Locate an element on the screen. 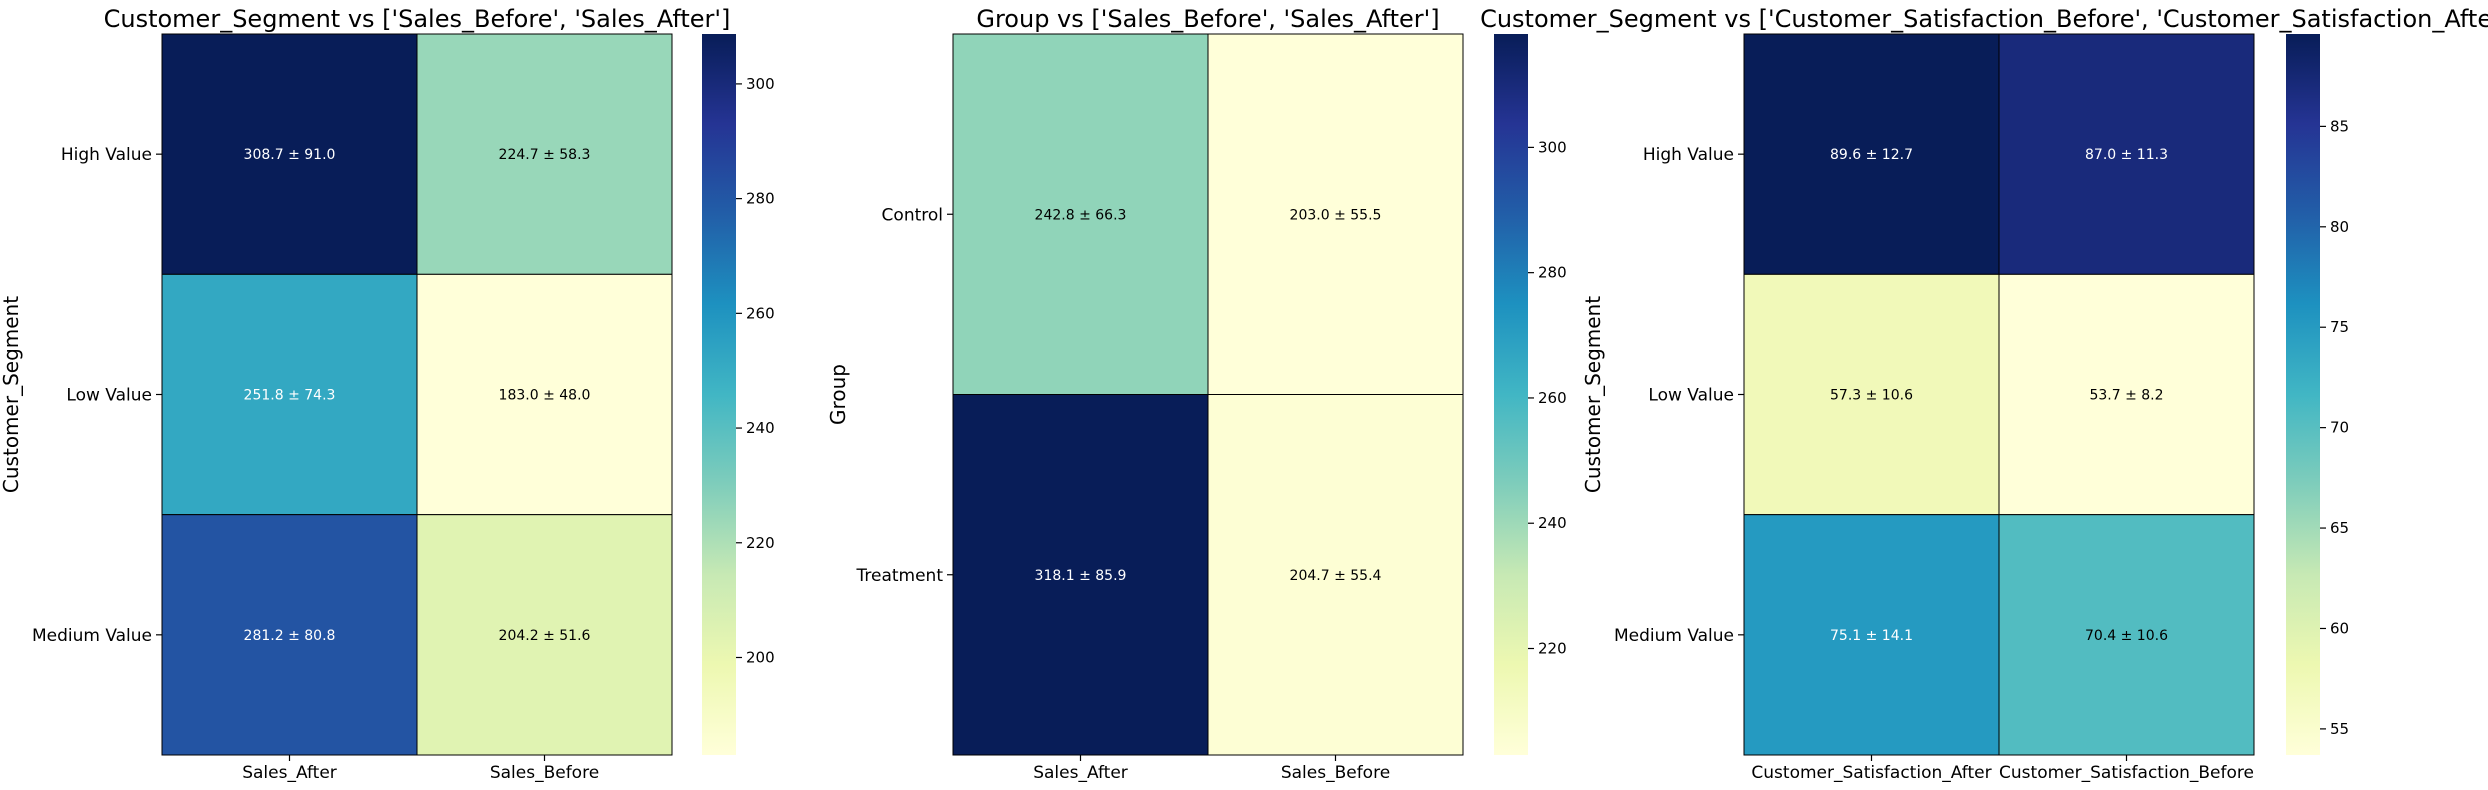  cell-annotation: 204.2 ± 51.6 is located at coordinates (545, 636).